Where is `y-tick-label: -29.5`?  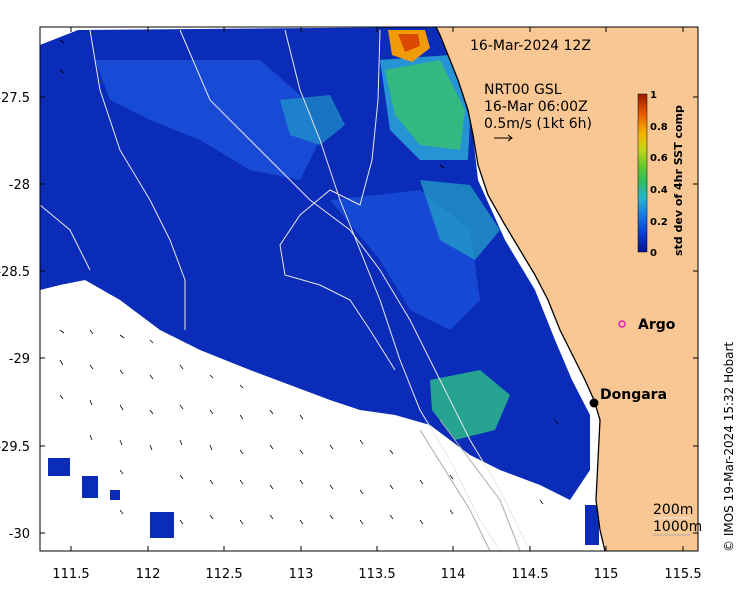
y-tick-label: -29.5 is located at coordinates (15, 447).